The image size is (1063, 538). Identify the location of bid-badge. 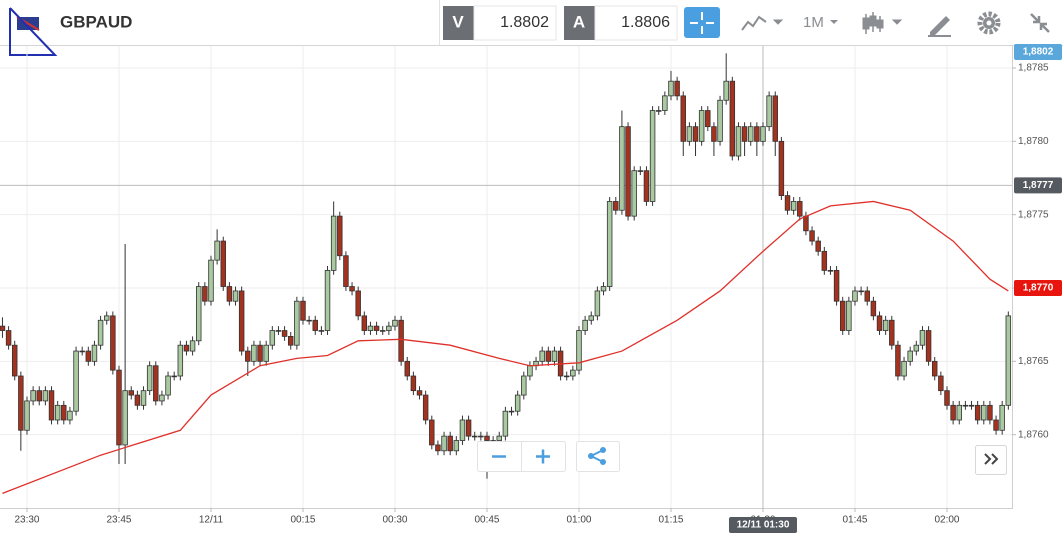
(458, 23).